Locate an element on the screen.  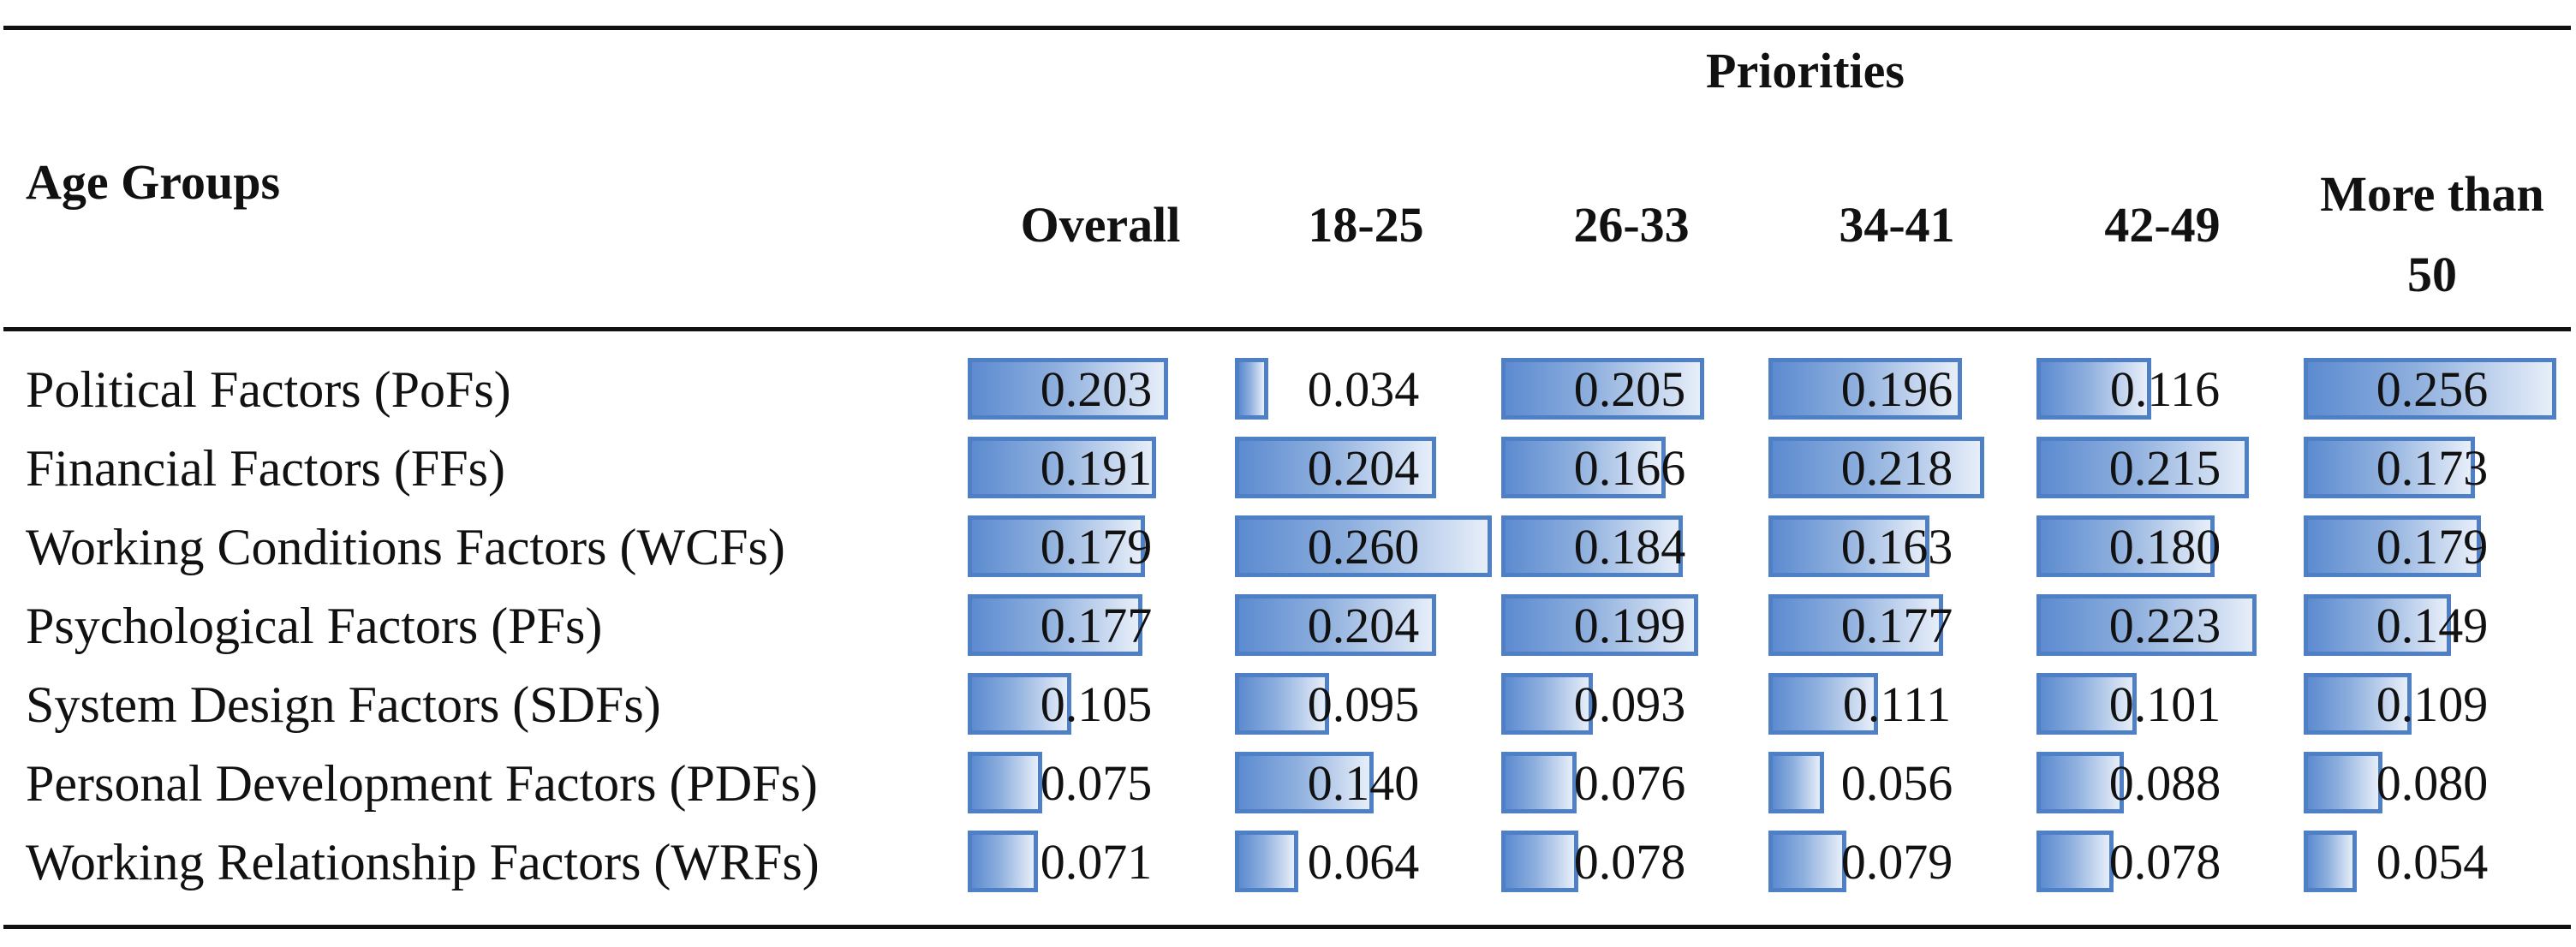
table-cell: 0.204 is located at coordinates (1364, 625).